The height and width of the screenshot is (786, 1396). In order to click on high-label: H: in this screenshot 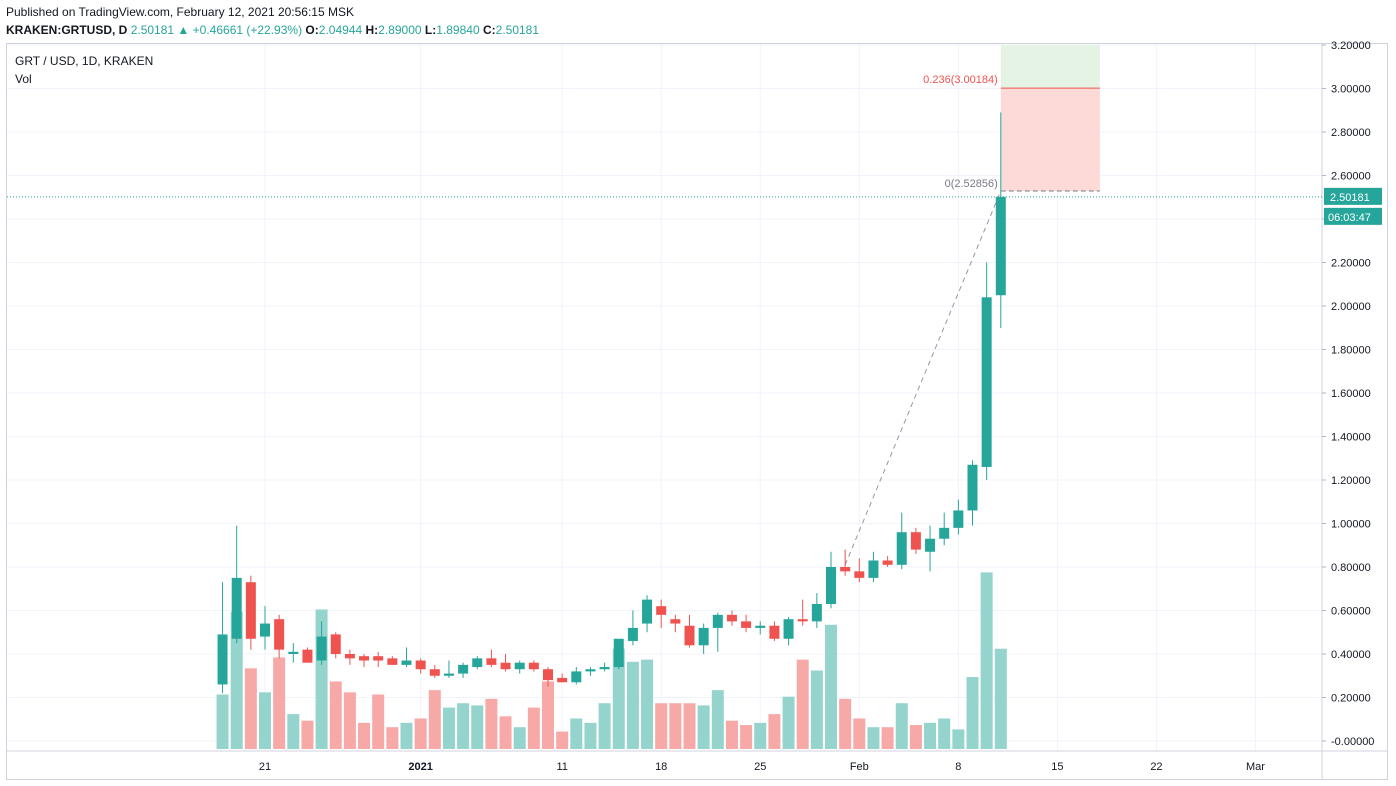, I will do `click(372, 30)`.